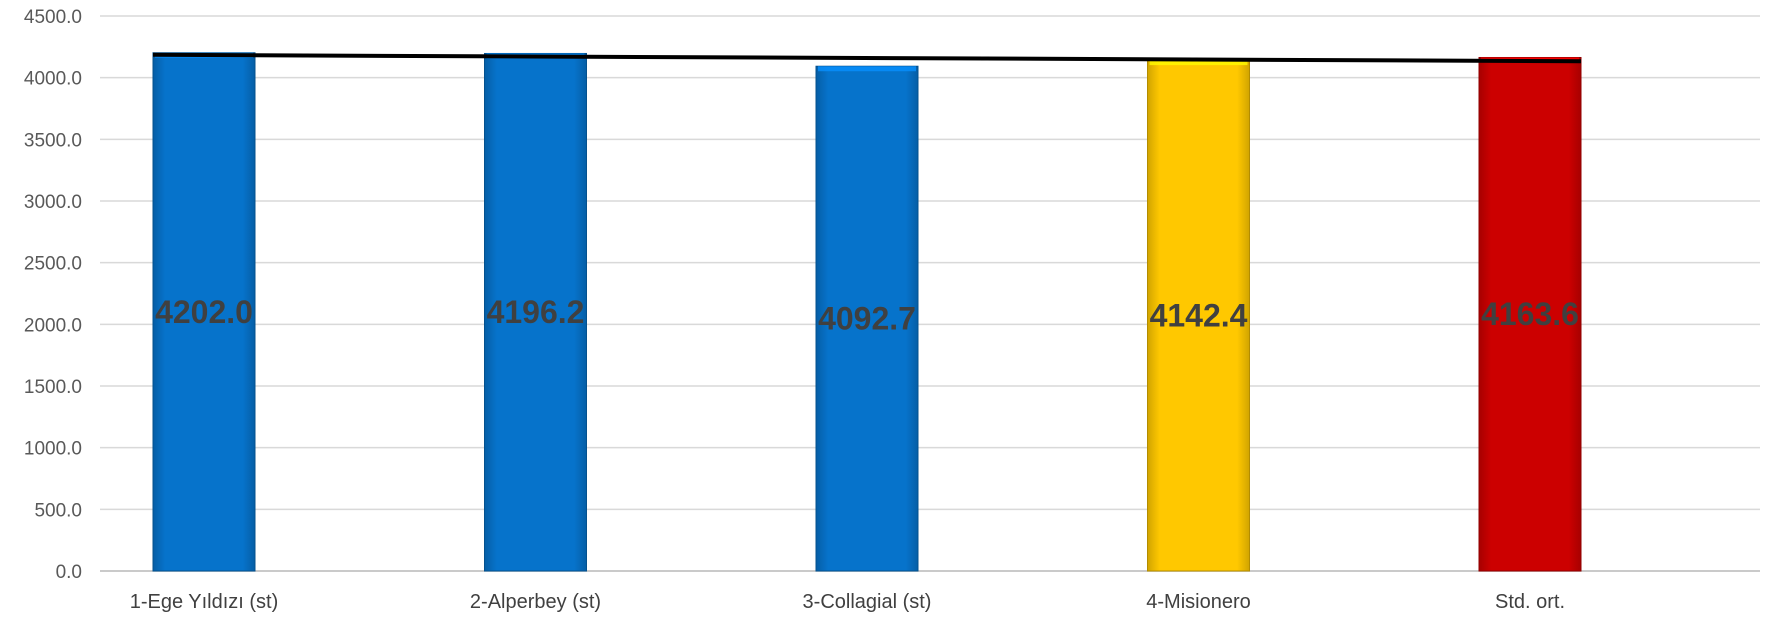  Describe the element at coordinates (58, 510) in the screenshot. I see `y-tick-label: 500.0` at that location.